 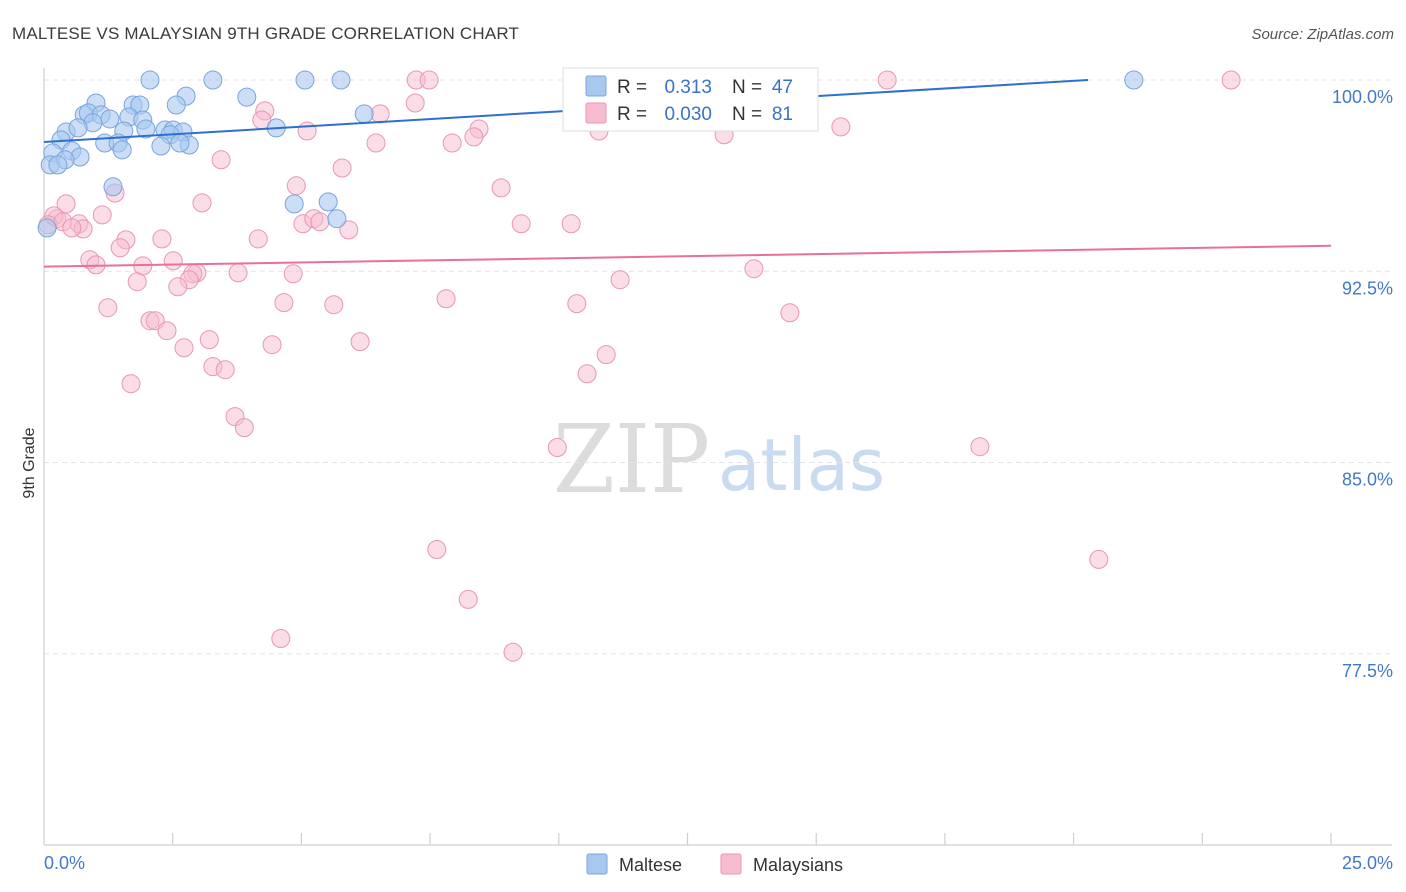 What do you see at coordinates (731, 864) in the screenshot?
I see `malaysians-bottom-swatch` at bounding box center [731, 864].